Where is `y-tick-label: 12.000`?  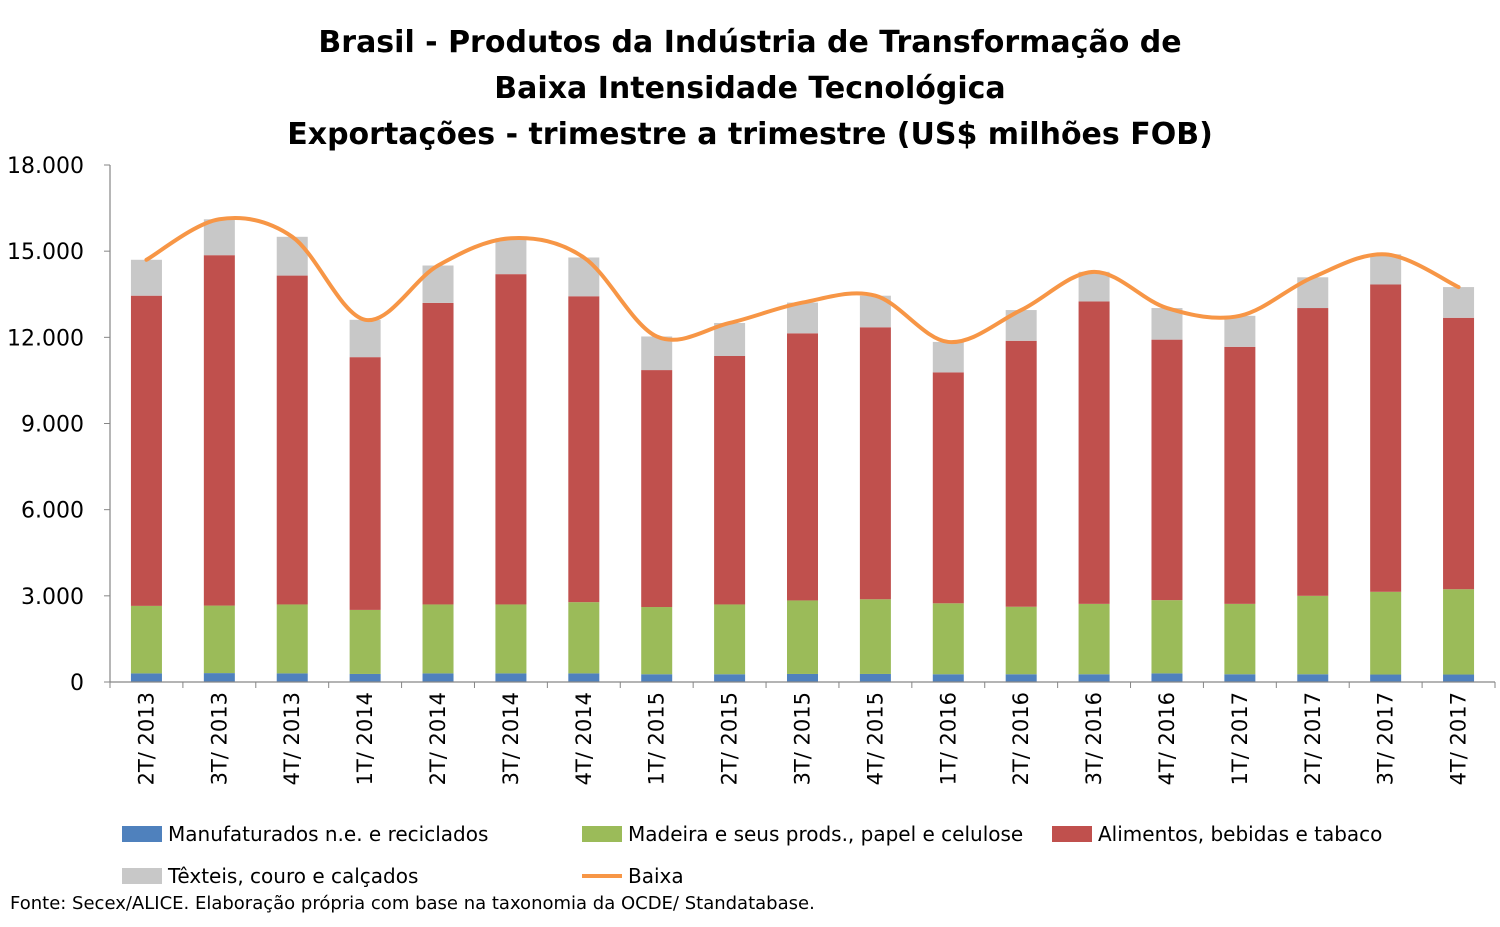
y-tick-label: 12.000 is located at coordinates (45, 338).